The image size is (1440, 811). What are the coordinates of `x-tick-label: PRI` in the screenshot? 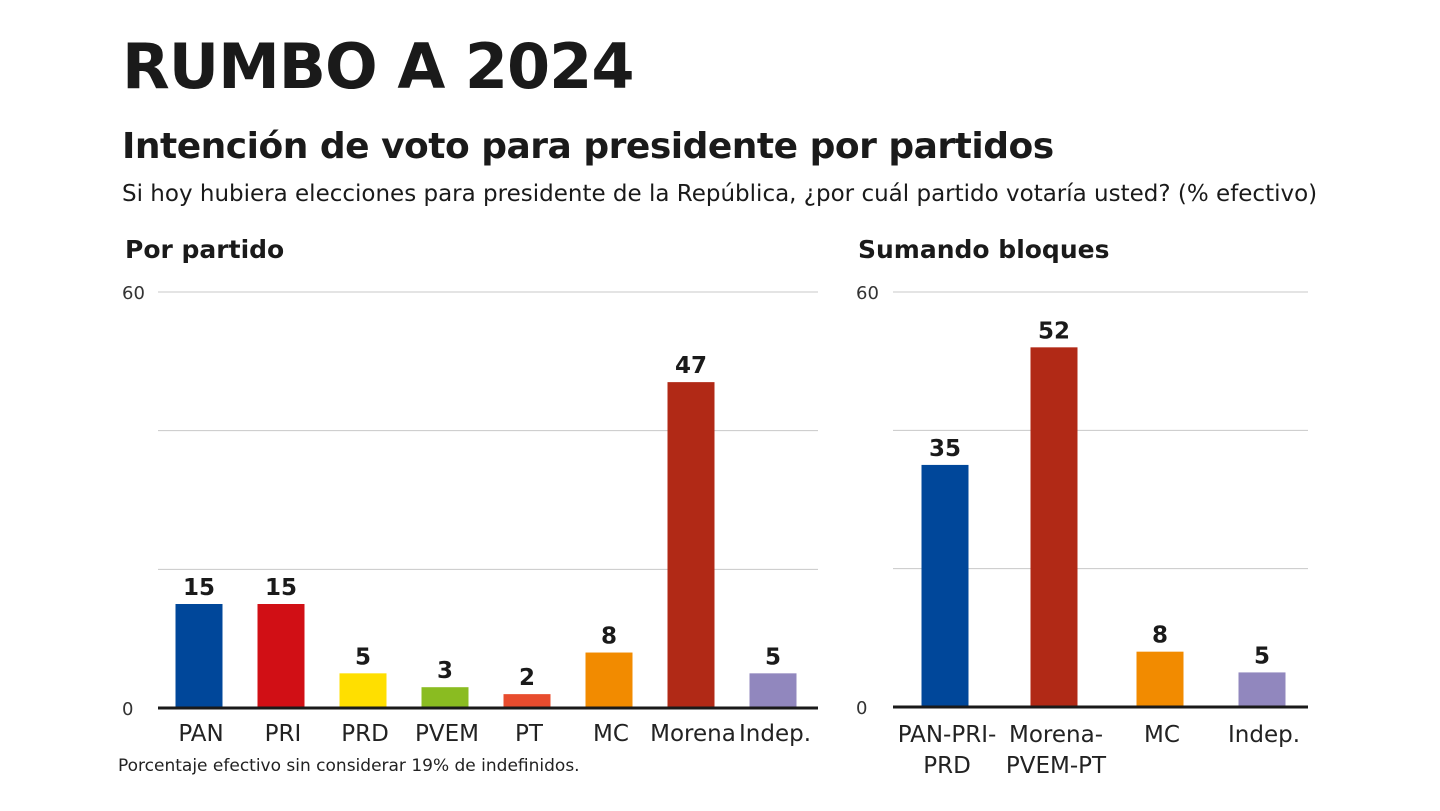 It's located at (283, 734).